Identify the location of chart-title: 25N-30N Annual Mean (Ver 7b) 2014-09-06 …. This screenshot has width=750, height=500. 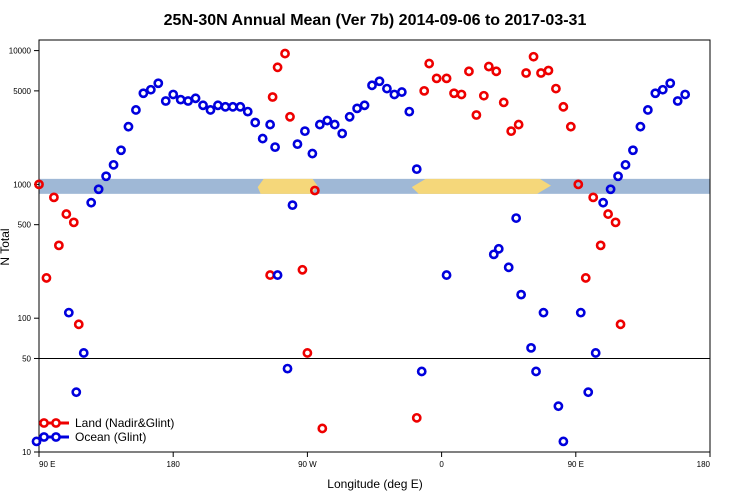
(375, 20).